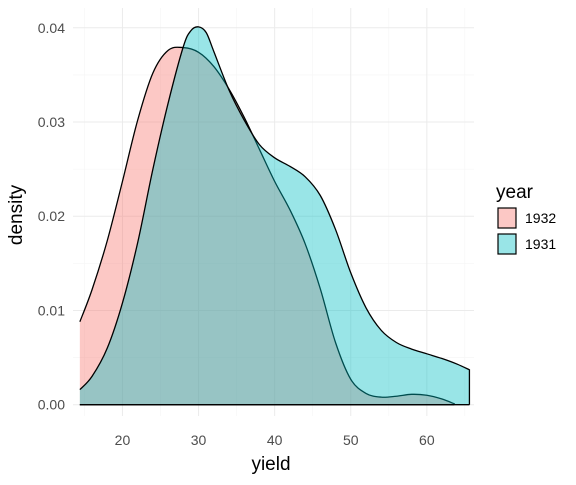 The width and height of the screenshot is (576, 485). Describe the element at coordinates (51, 310) in the screenshot. I see `y-tick-label: 0.01` at that location.